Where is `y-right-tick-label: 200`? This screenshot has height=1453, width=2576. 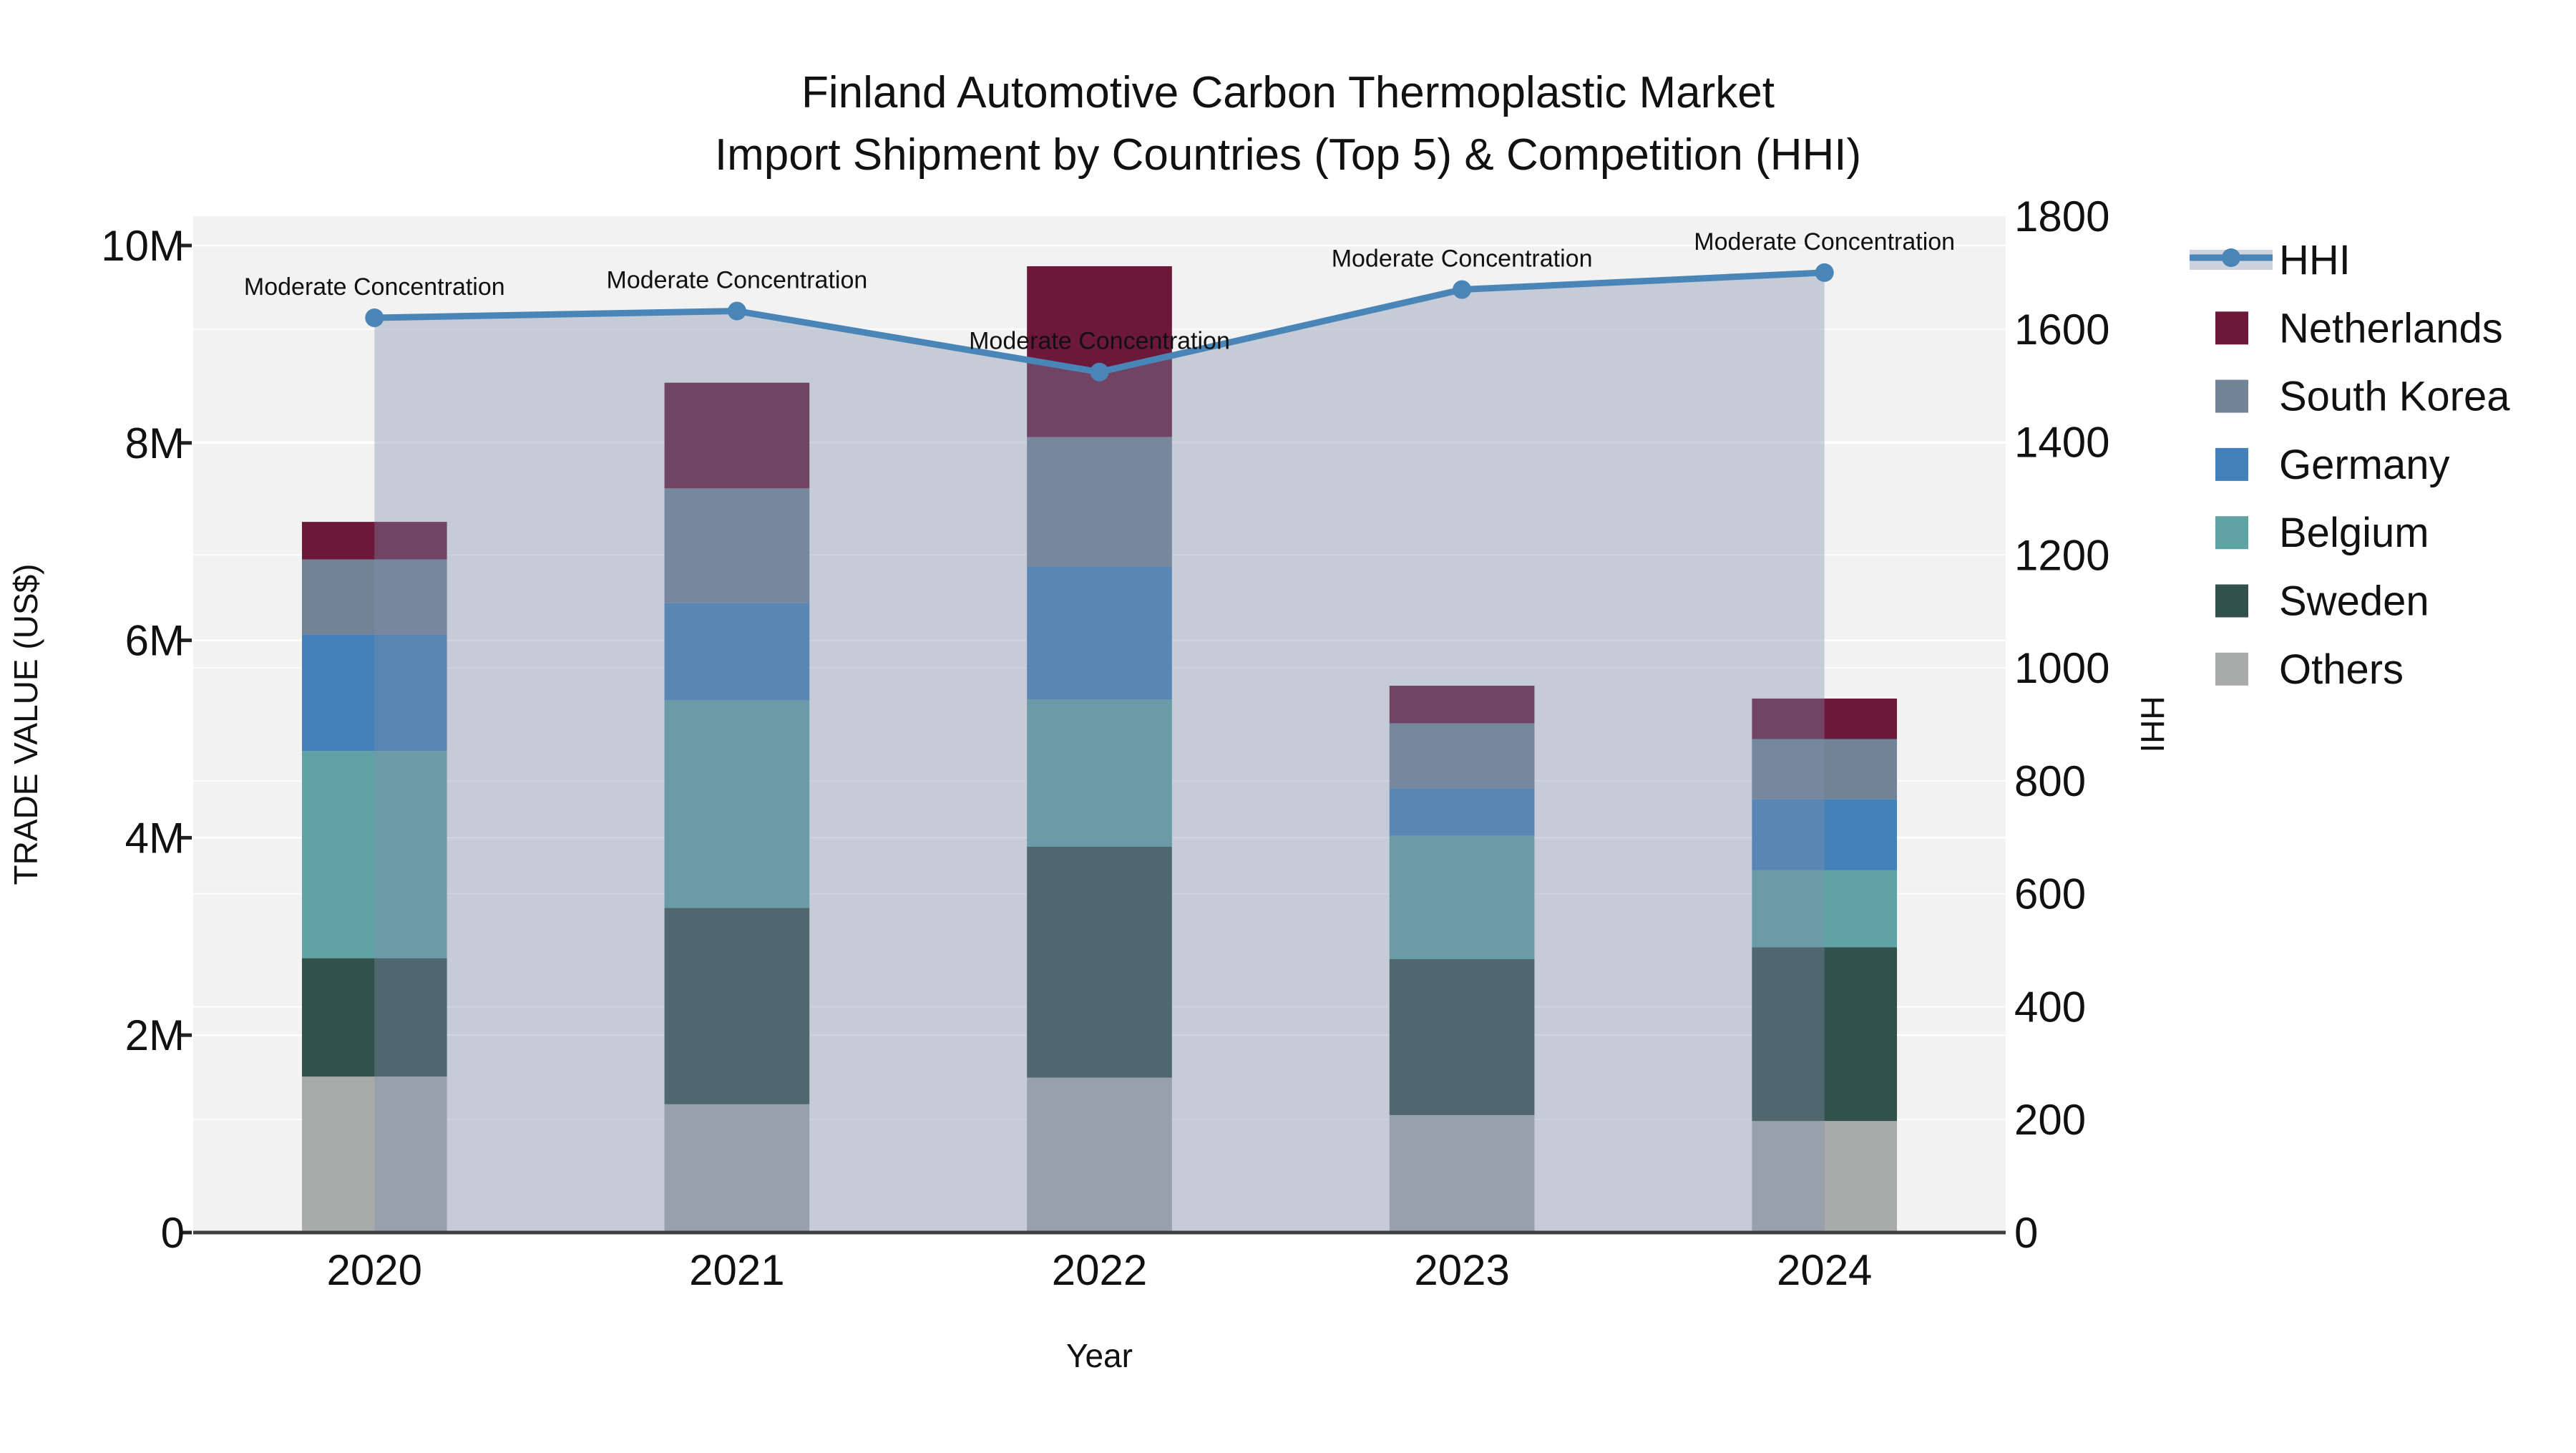
y-right-tick-label: 200 is located at coordinates (2050, 1120).